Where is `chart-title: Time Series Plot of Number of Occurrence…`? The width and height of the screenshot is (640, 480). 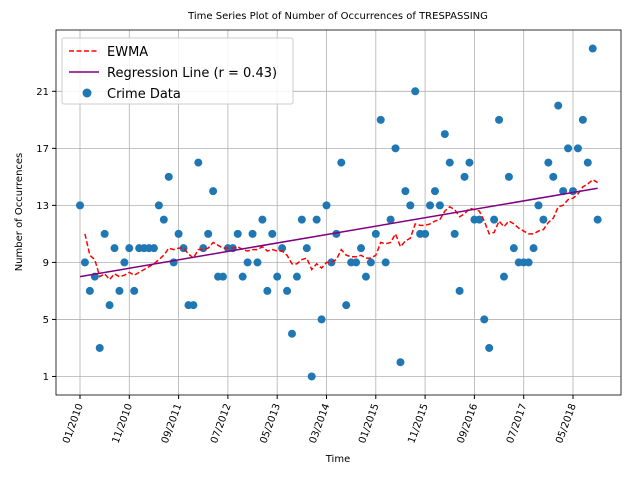
chart-title: Time Series Plot of Number of Occurrence… is located at coordinates (337, 16).